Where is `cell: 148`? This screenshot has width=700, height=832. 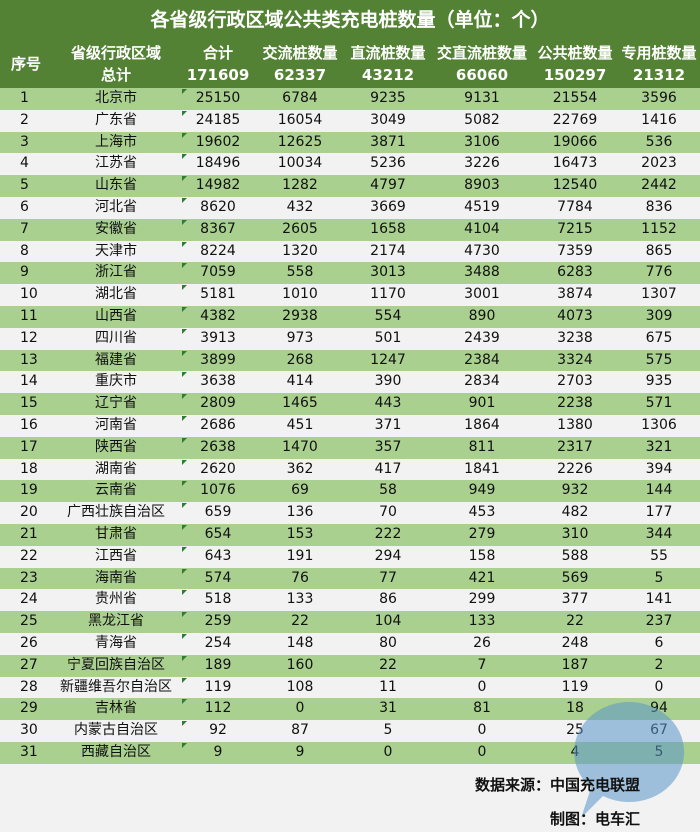
cell: 148 is located at coordinates (300, 642).